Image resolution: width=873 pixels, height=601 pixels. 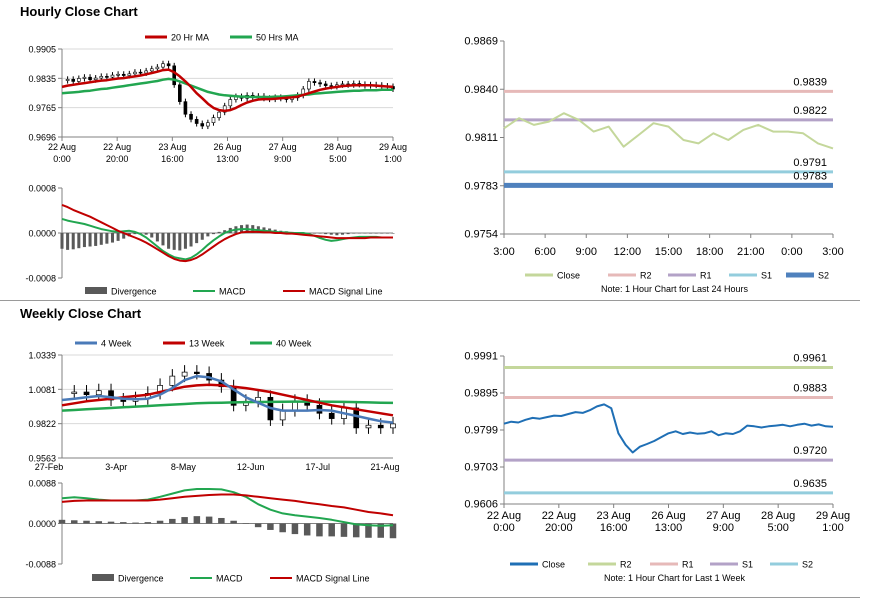 What do you see at coordinates (227, 399) in the screenshot?
I see `series-4-week` at bounding box center [227, 399].